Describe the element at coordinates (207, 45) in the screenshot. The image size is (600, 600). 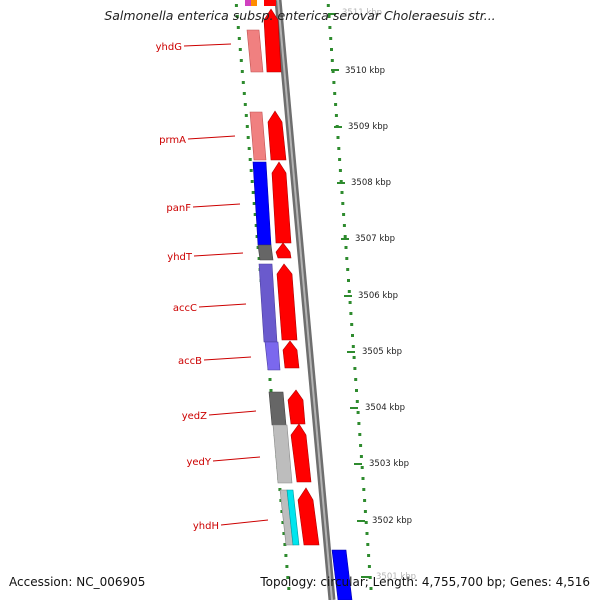
I see `leader-yhdG` at that location.